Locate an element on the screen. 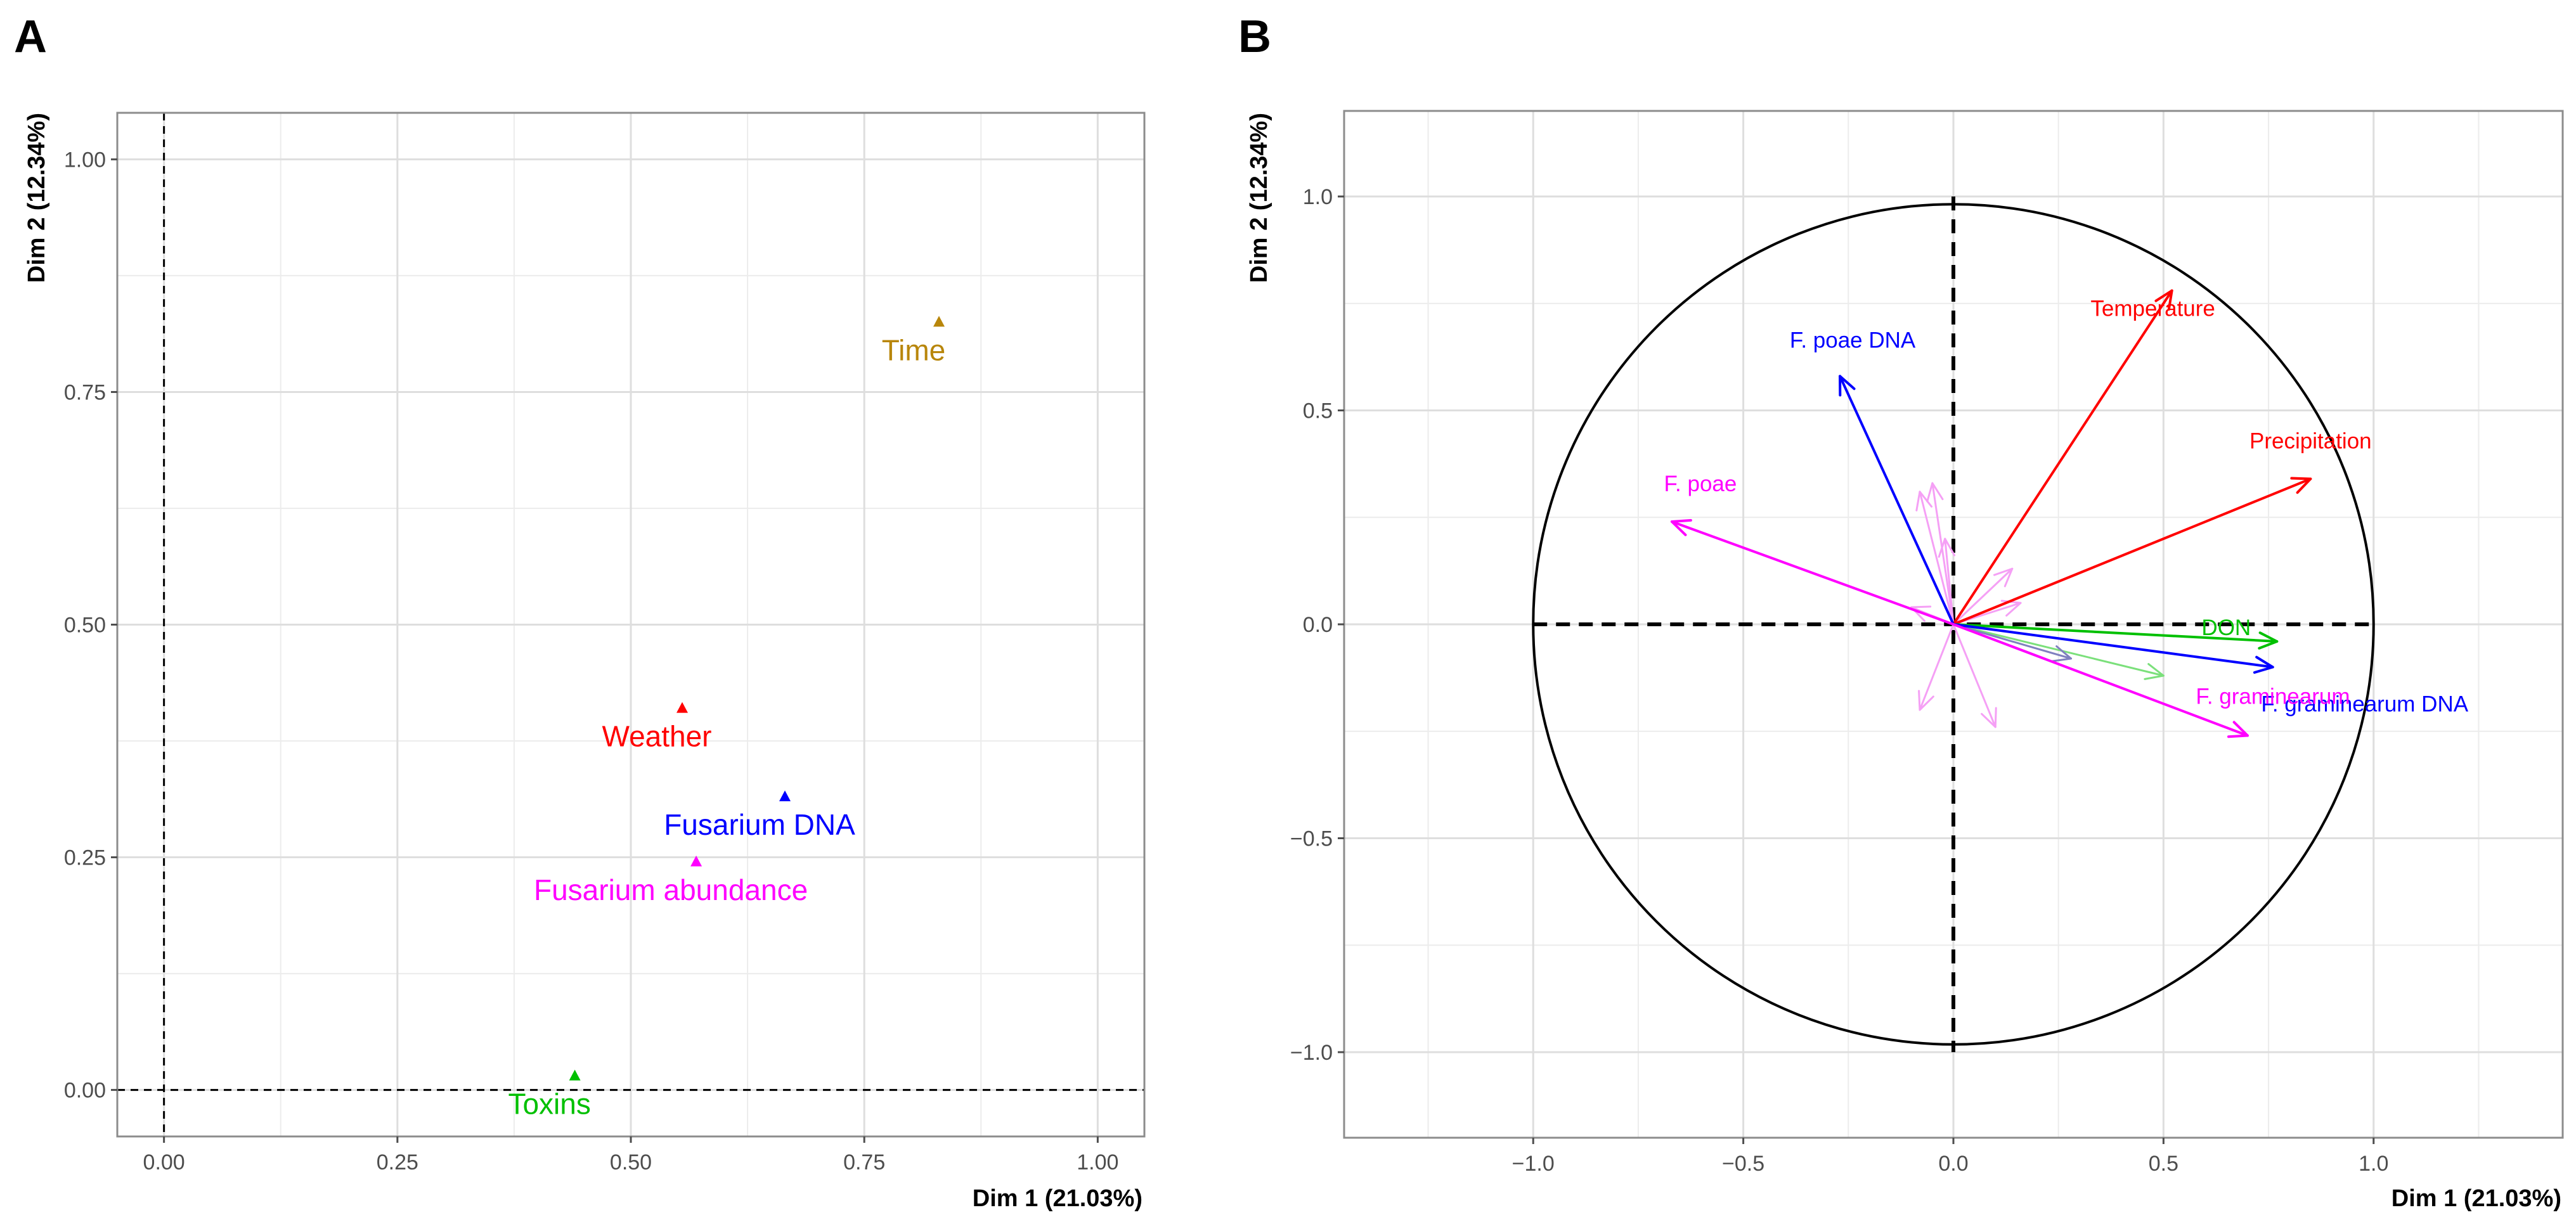 This screenshot has width=2576, height=1229. panel-a-y-tick-label: 0.75 is located at coordinates (85, 392).